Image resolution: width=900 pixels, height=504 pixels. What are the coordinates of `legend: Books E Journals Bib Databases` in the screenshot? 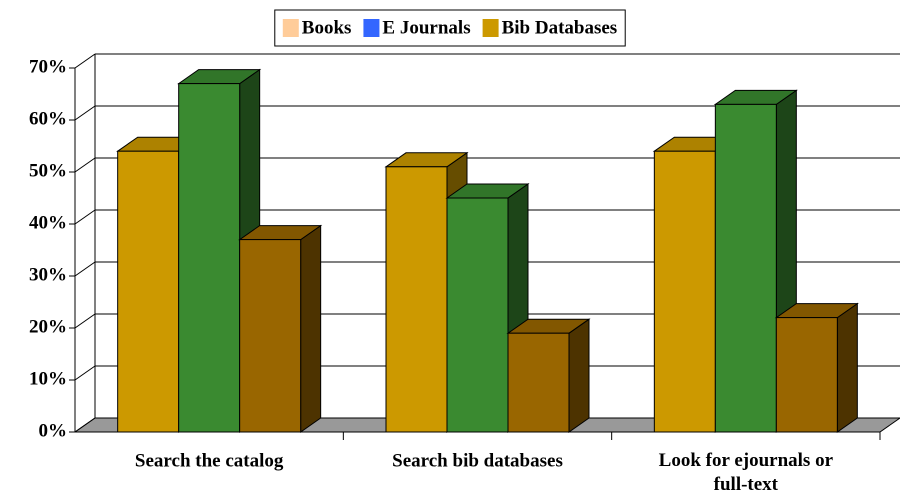 It's located at (450, 28).